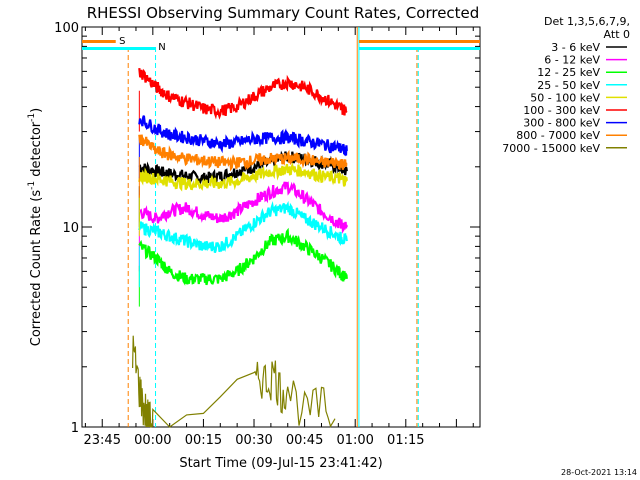  Describe the element at coordinates (32, 117) in the screenshot. I see `y-axis-label-sup2: -1` at that location.